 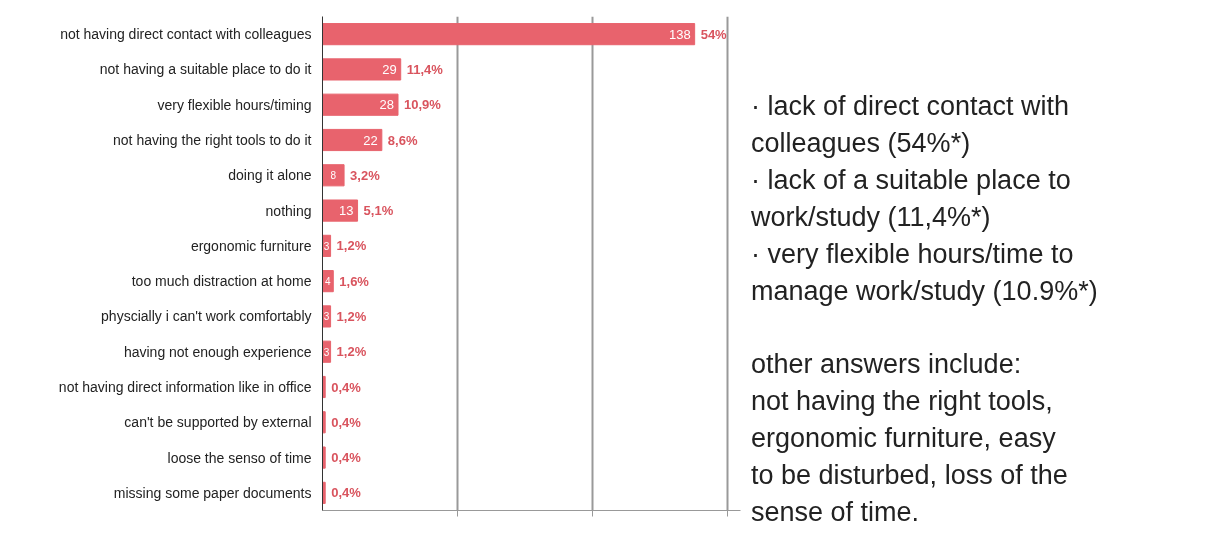 I want to click on text: other answers include: not having the right tools, ergonomic furniture, easy to be disturbed, loss of the sense of time., so click(x=910, y=438).